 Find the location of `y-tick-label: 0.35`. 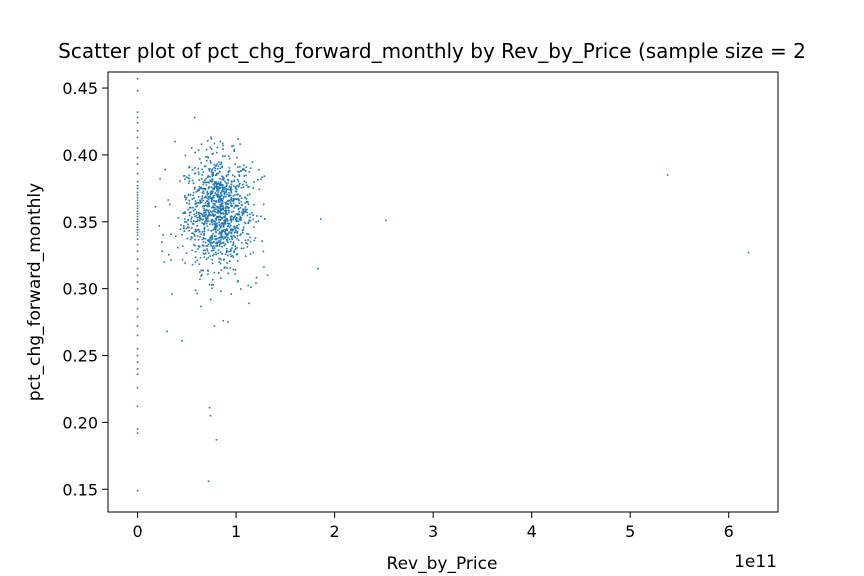

y-tick-label: 0.35 is located at coordinates (80, 222).